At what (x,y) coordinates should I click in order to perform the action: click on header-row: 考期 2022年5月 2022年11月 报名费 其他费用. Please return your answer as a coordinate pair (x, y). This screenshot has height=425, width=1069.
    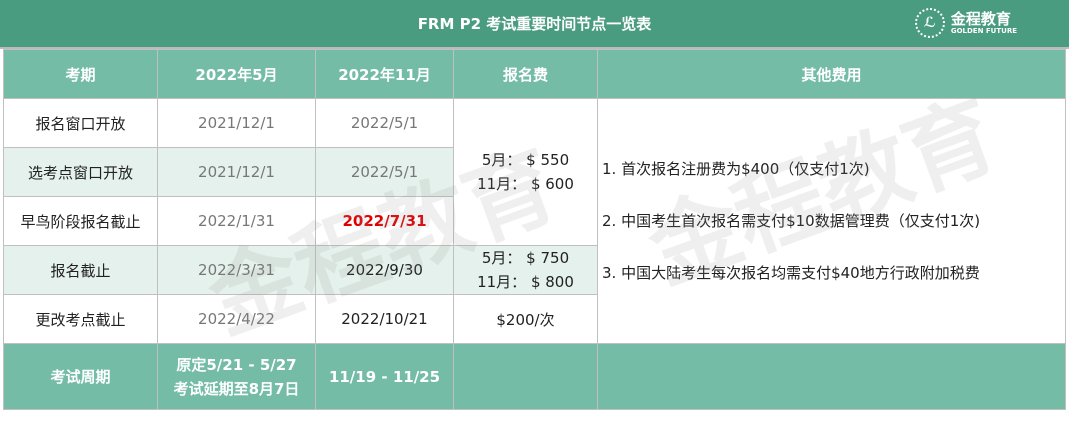
    Looking at the image, I should click on (534, 74).